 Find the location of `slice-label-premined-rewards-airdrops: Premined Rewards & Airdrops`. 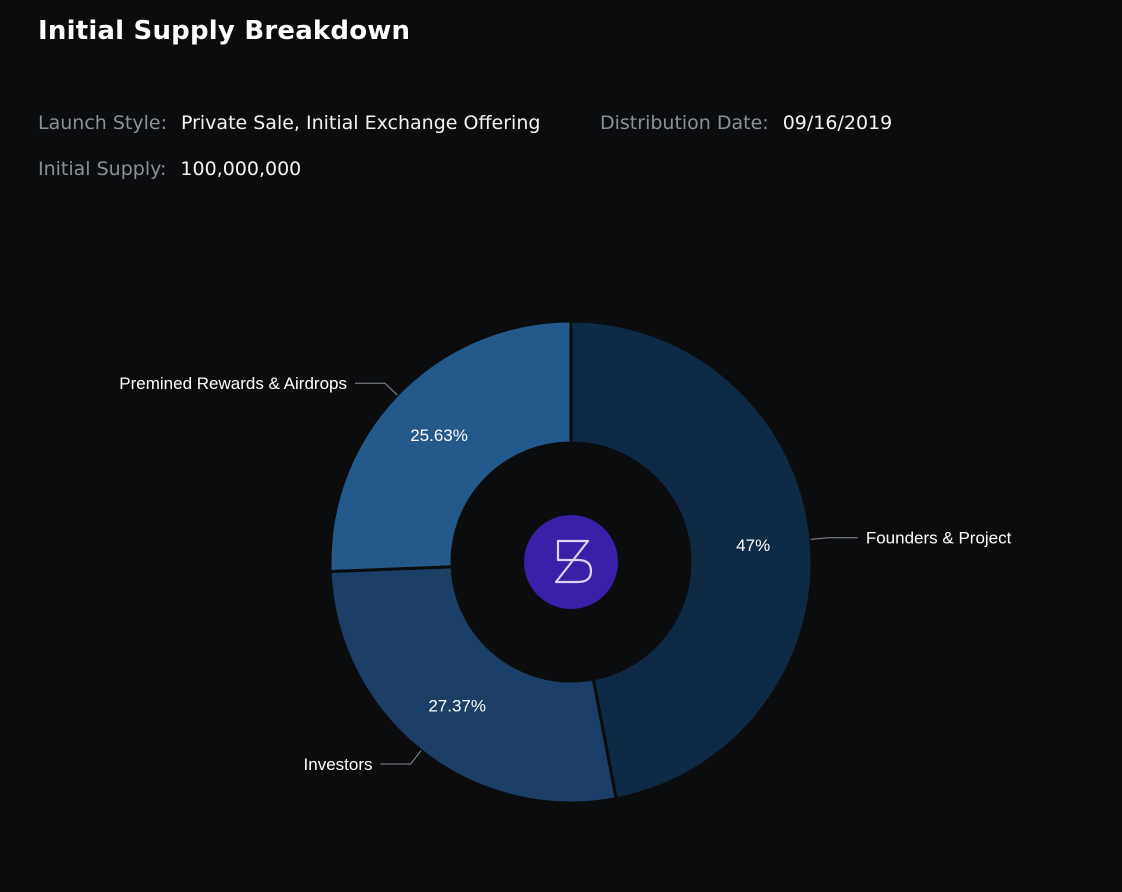

slice-label-premined-rewards-airdrops: Premined Rewards & Airdrops is located at coordinates (233, 383).